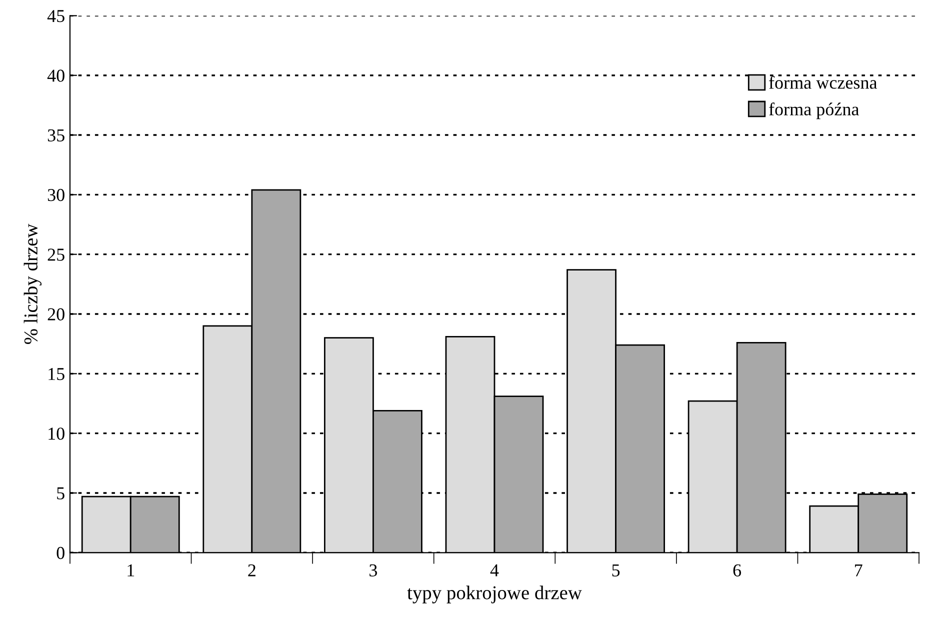  Describe the element at coordinates (737, 570) in the screenshot. I see `x-tick-label: 6` at that location.